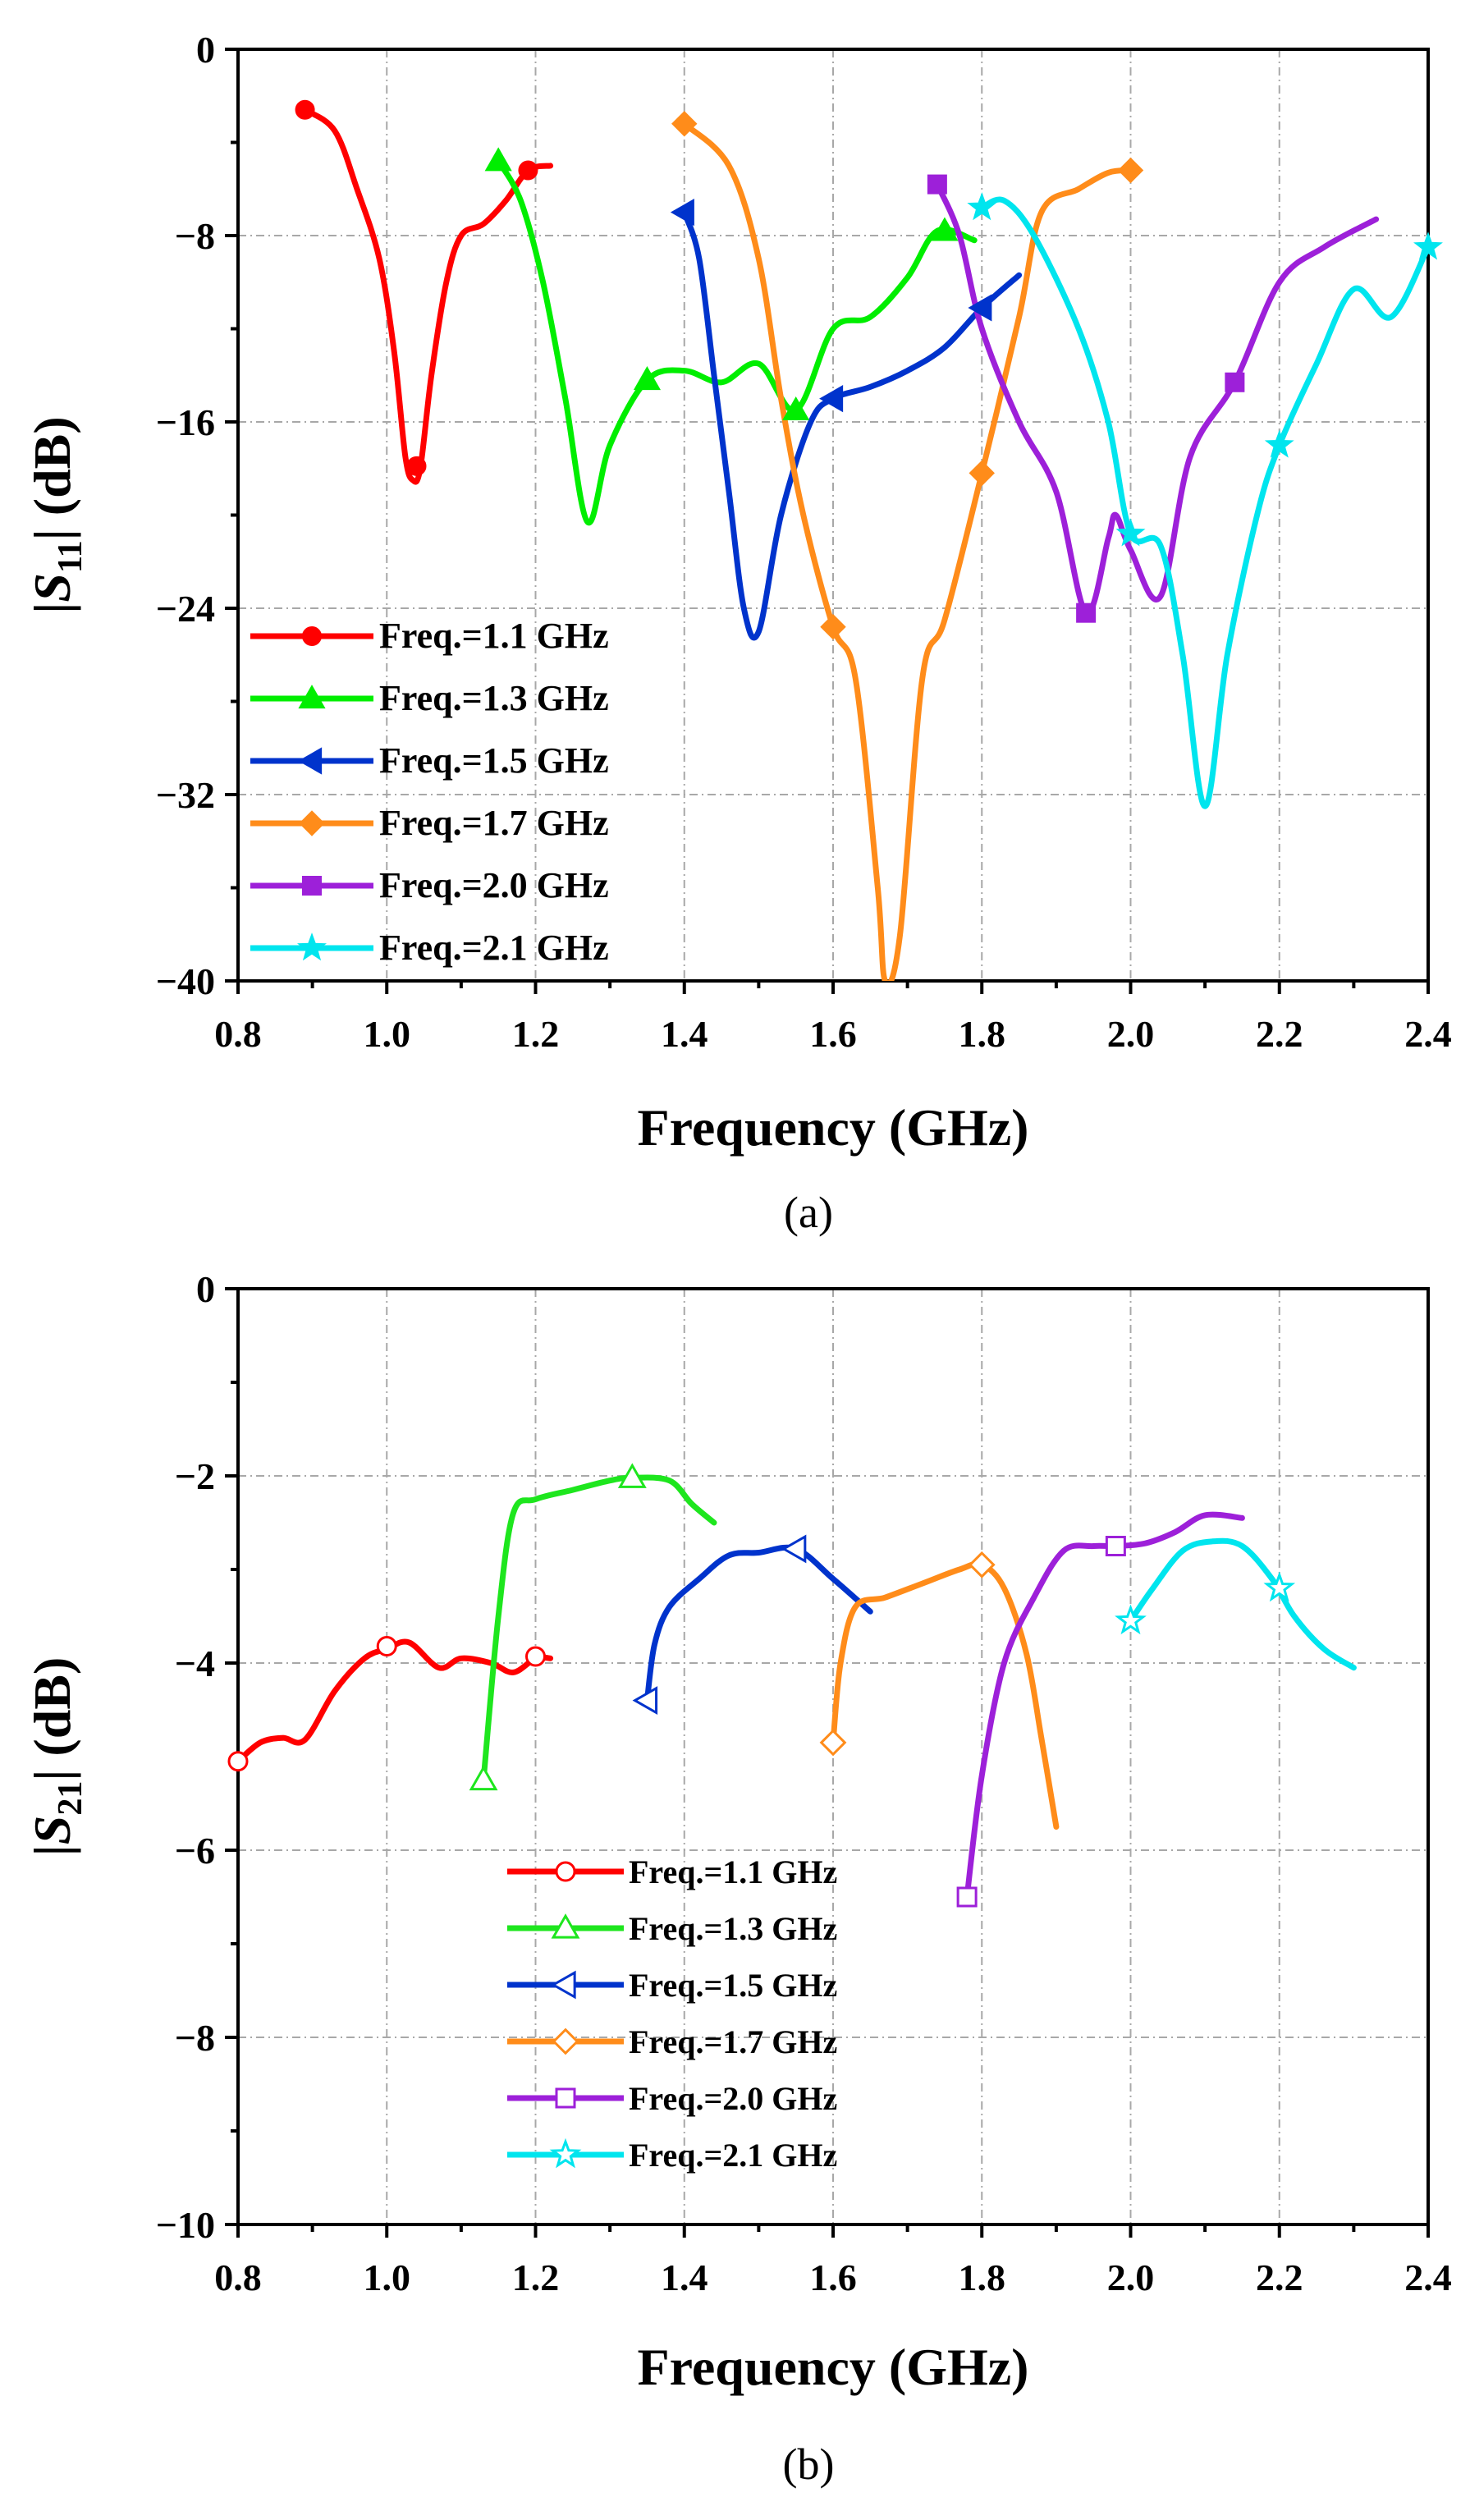 This screenshot has width=1470, height=2520. Describe the element at coordinates (56, 1757) in the screenshot. I see `y-axis-title: |S21| (dB)` at that location.